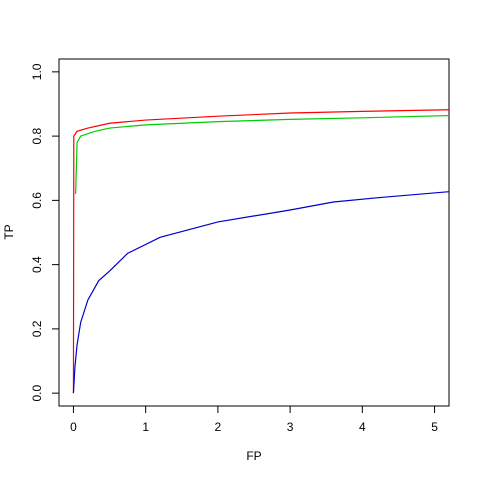 The image size is (480, 480). Describe the element at coordinates (434, 427) in the screenshot. I see `x-tick-label: 5` at that location.